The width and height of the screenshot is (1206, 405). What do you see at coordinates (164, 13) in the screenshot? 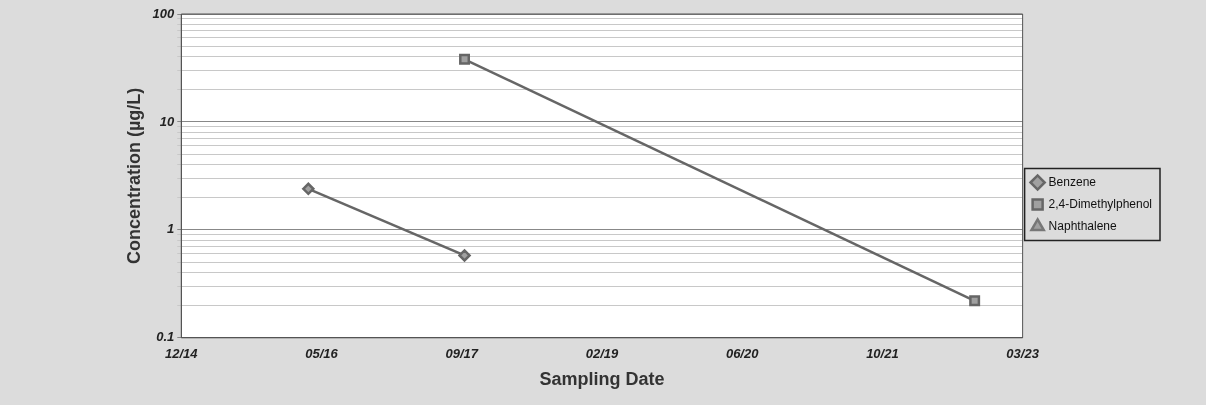
I see `y-tick-label: 100` at bounding box center [164, 13].